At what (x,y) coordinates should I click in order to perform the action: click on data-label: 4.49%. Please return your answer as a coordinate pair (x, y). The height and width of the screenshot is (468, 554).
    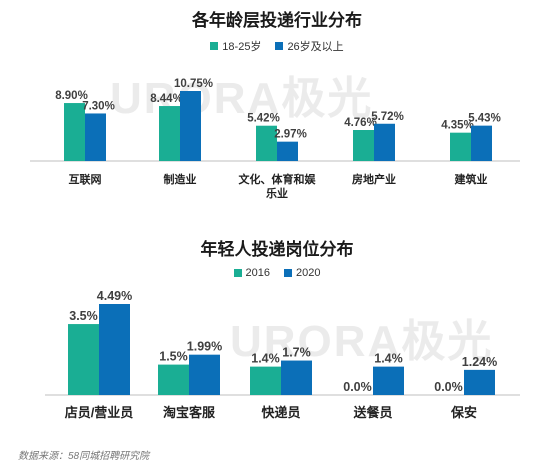
    Looking at the image, I should click on (114, 296).